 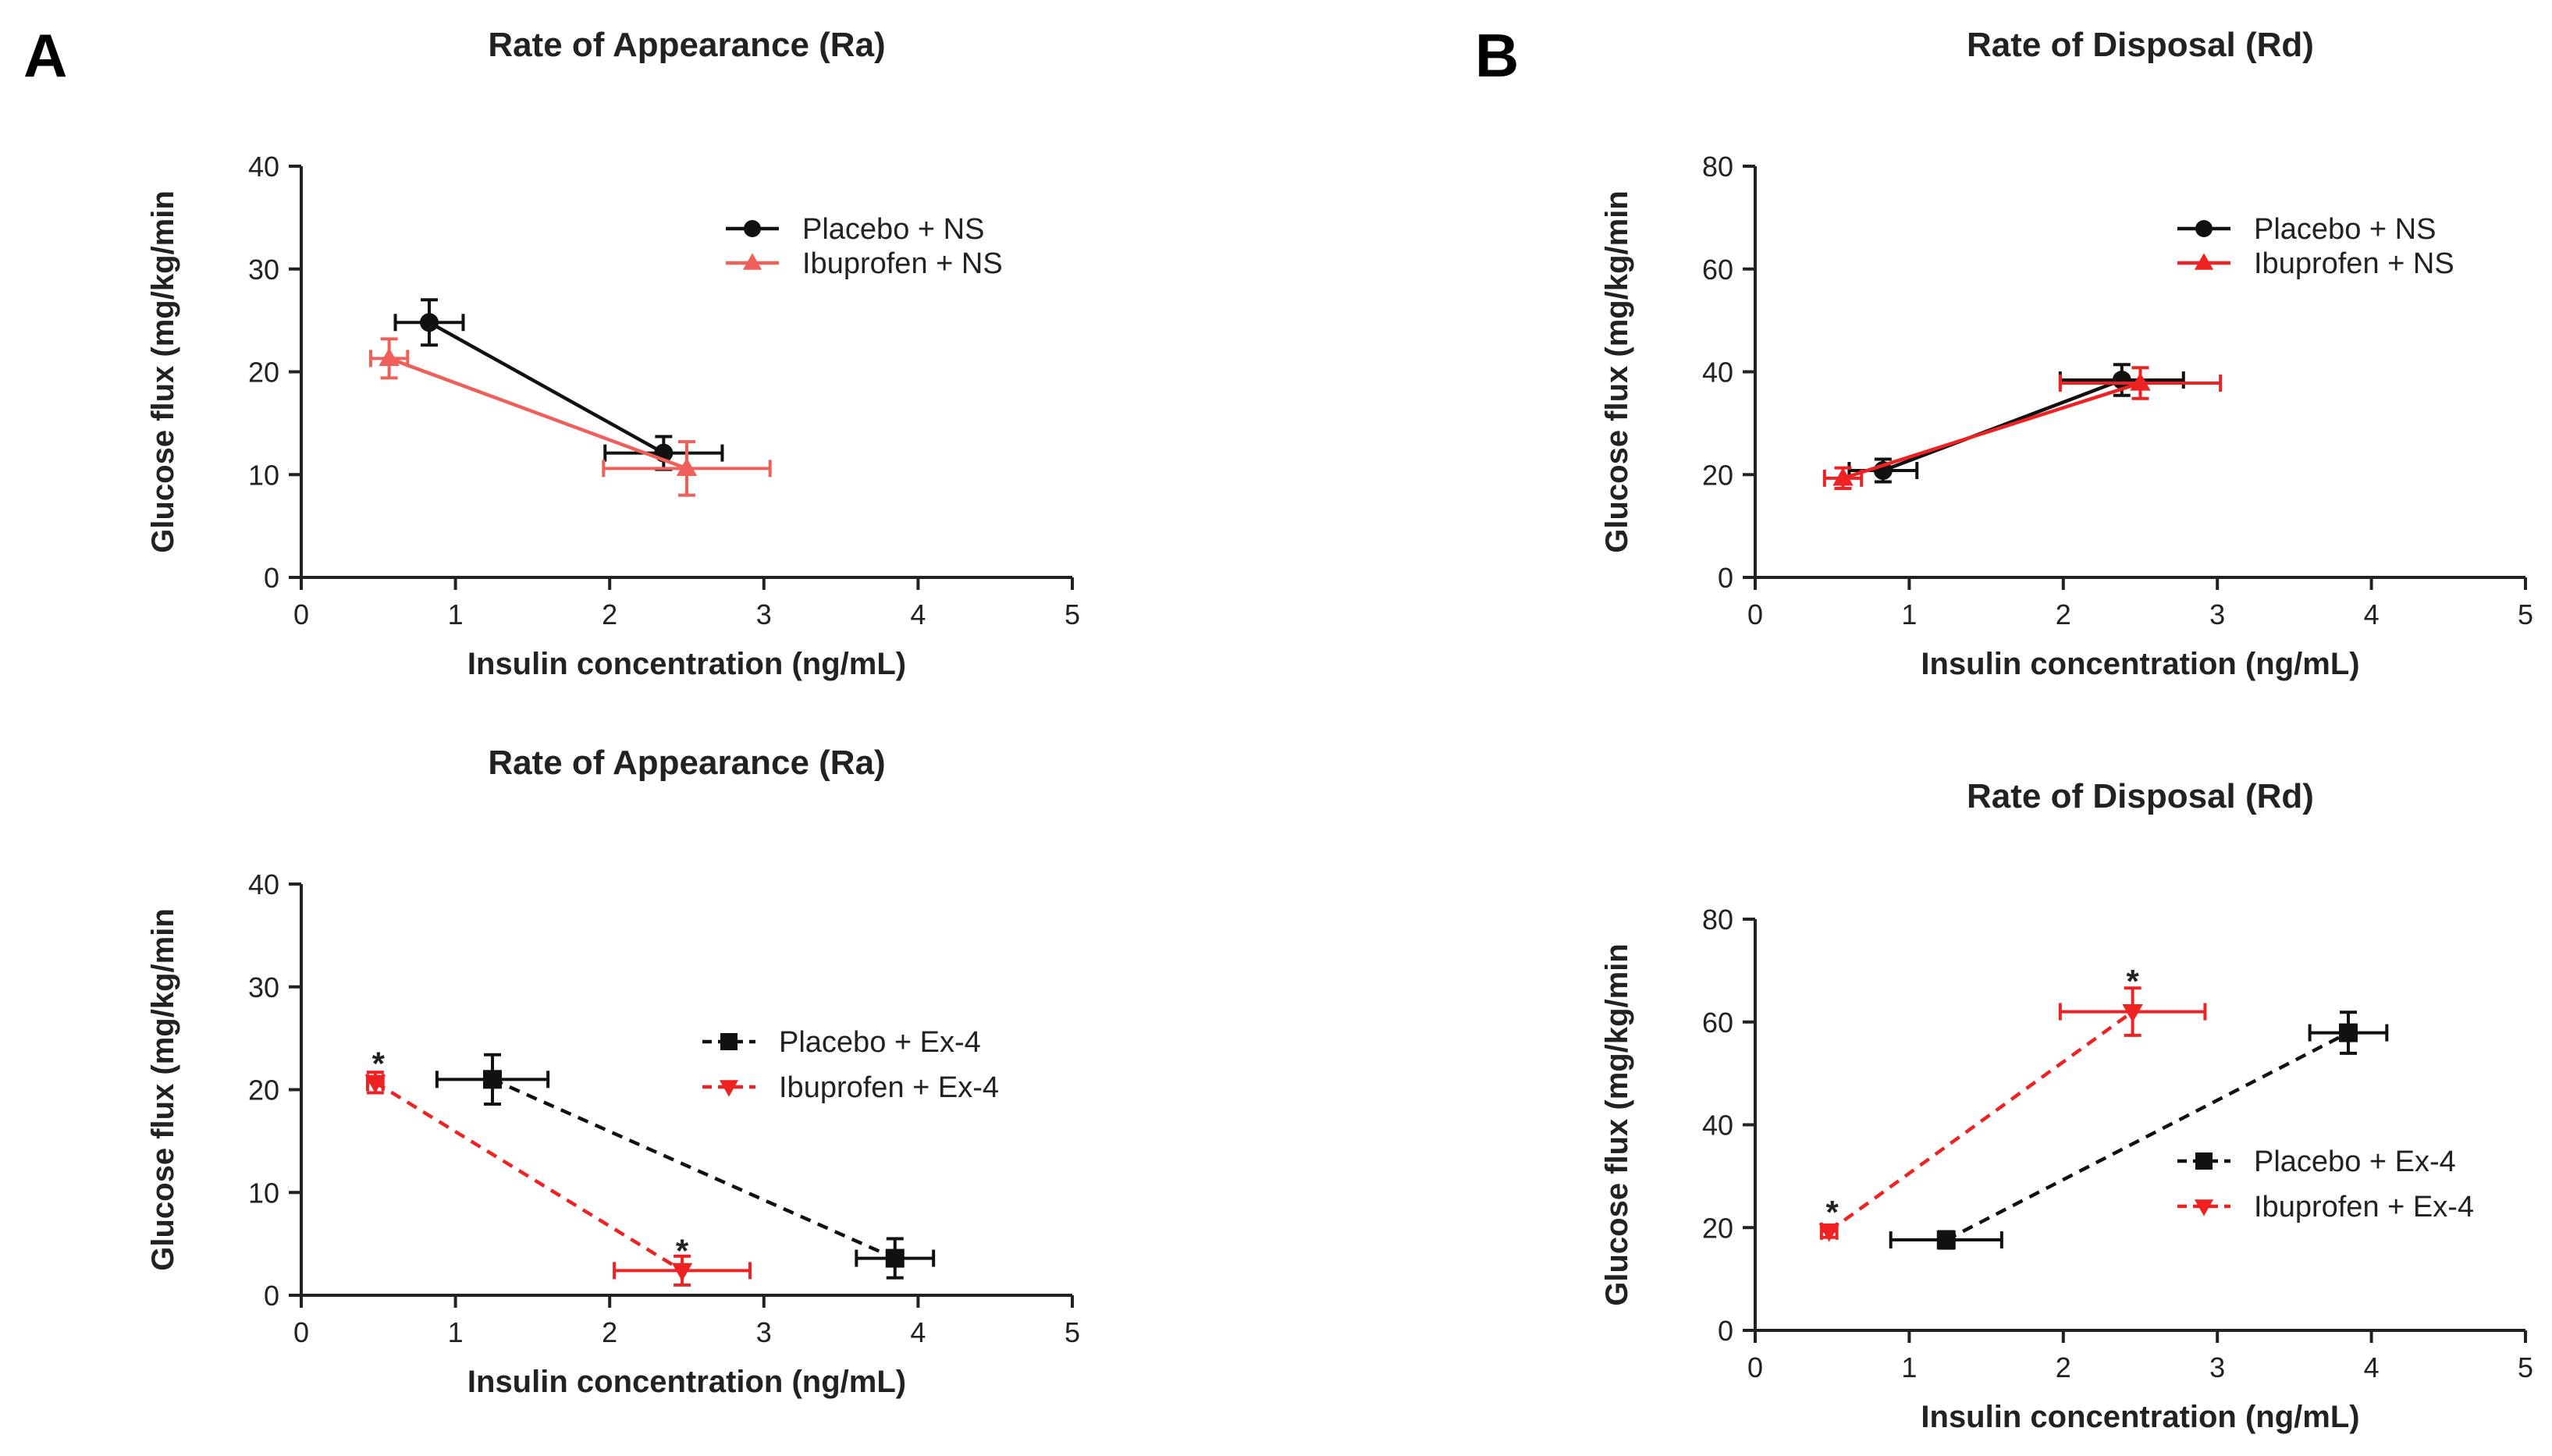 I want to click on series-ibuprofen-ns, so click(x=2022, y=428).